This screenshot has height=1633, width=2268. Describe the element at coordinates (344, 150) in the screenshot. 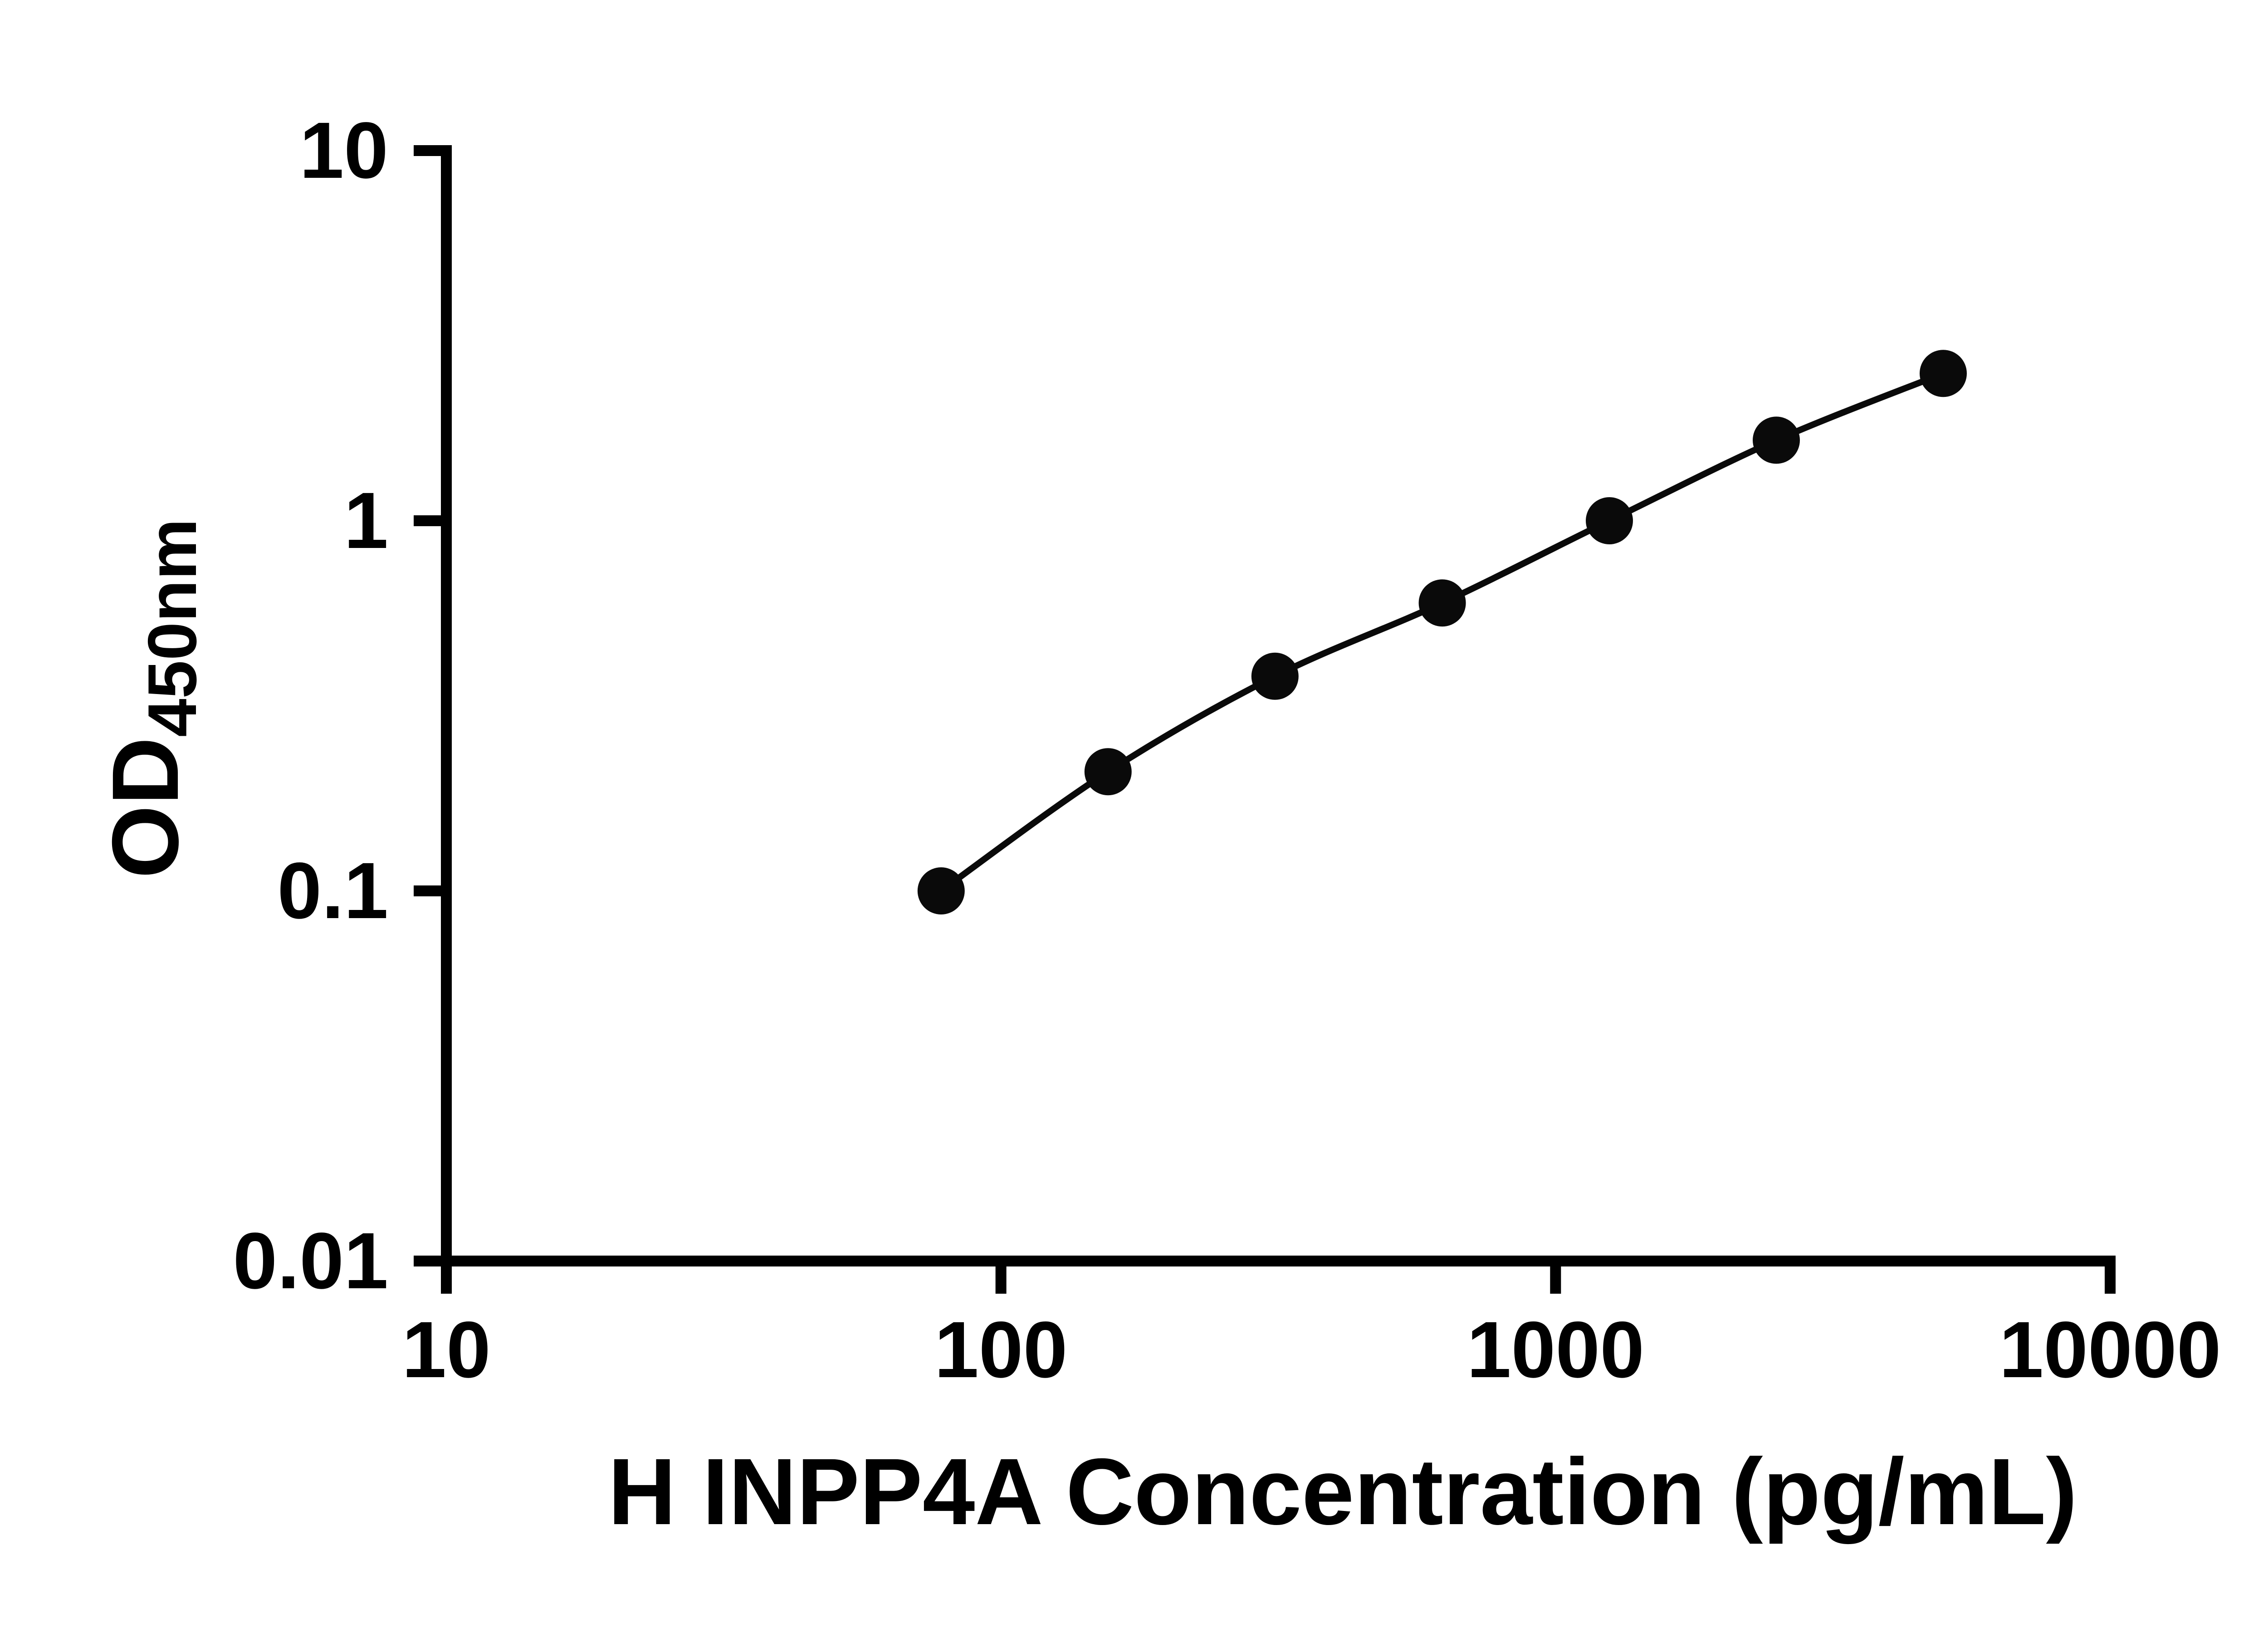

I see `y-tick-label: 10` at that location.